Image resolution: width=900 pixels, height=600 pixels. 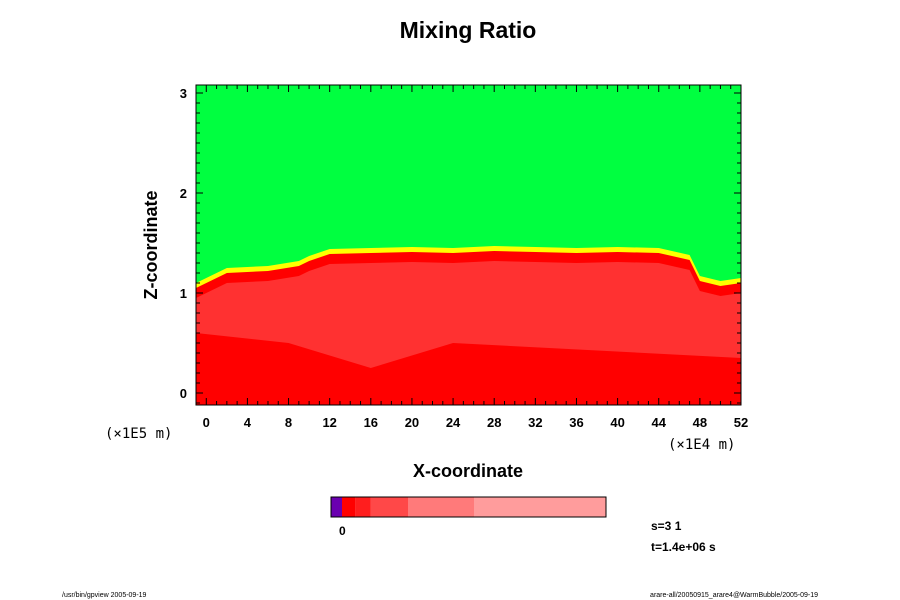 What do you see at coordinates (371, 422) in the screenshot?
I see `x-tick-label: 16` at bounding box center [371, 422].